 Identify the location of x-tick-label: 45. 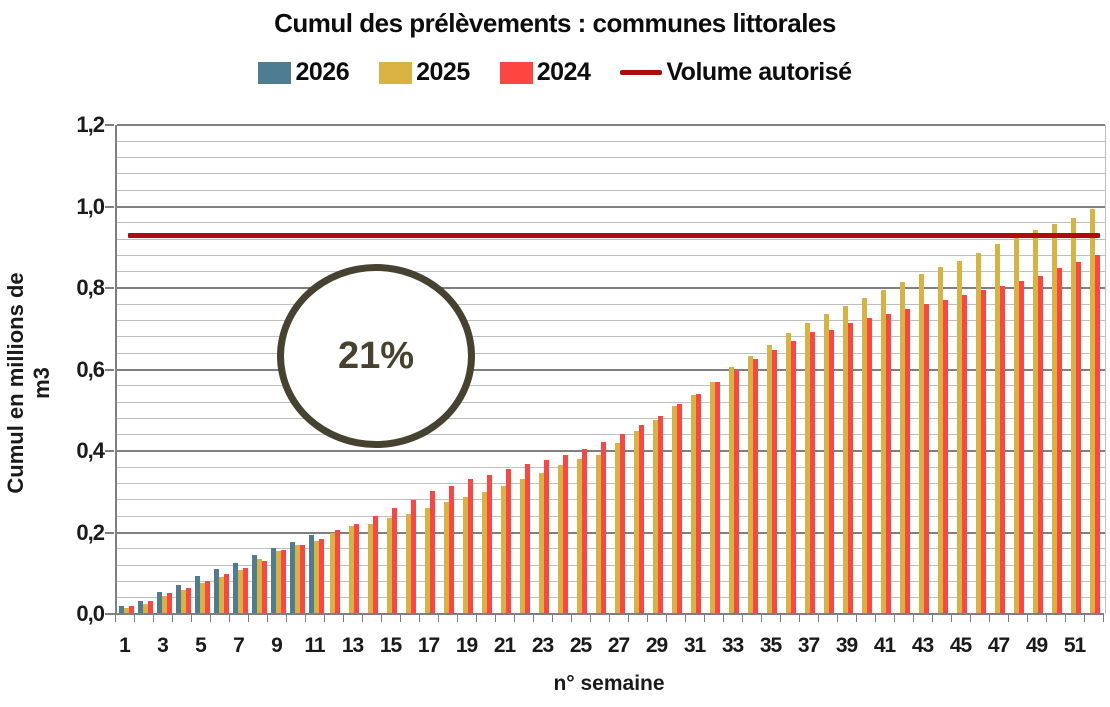
(960, 645).